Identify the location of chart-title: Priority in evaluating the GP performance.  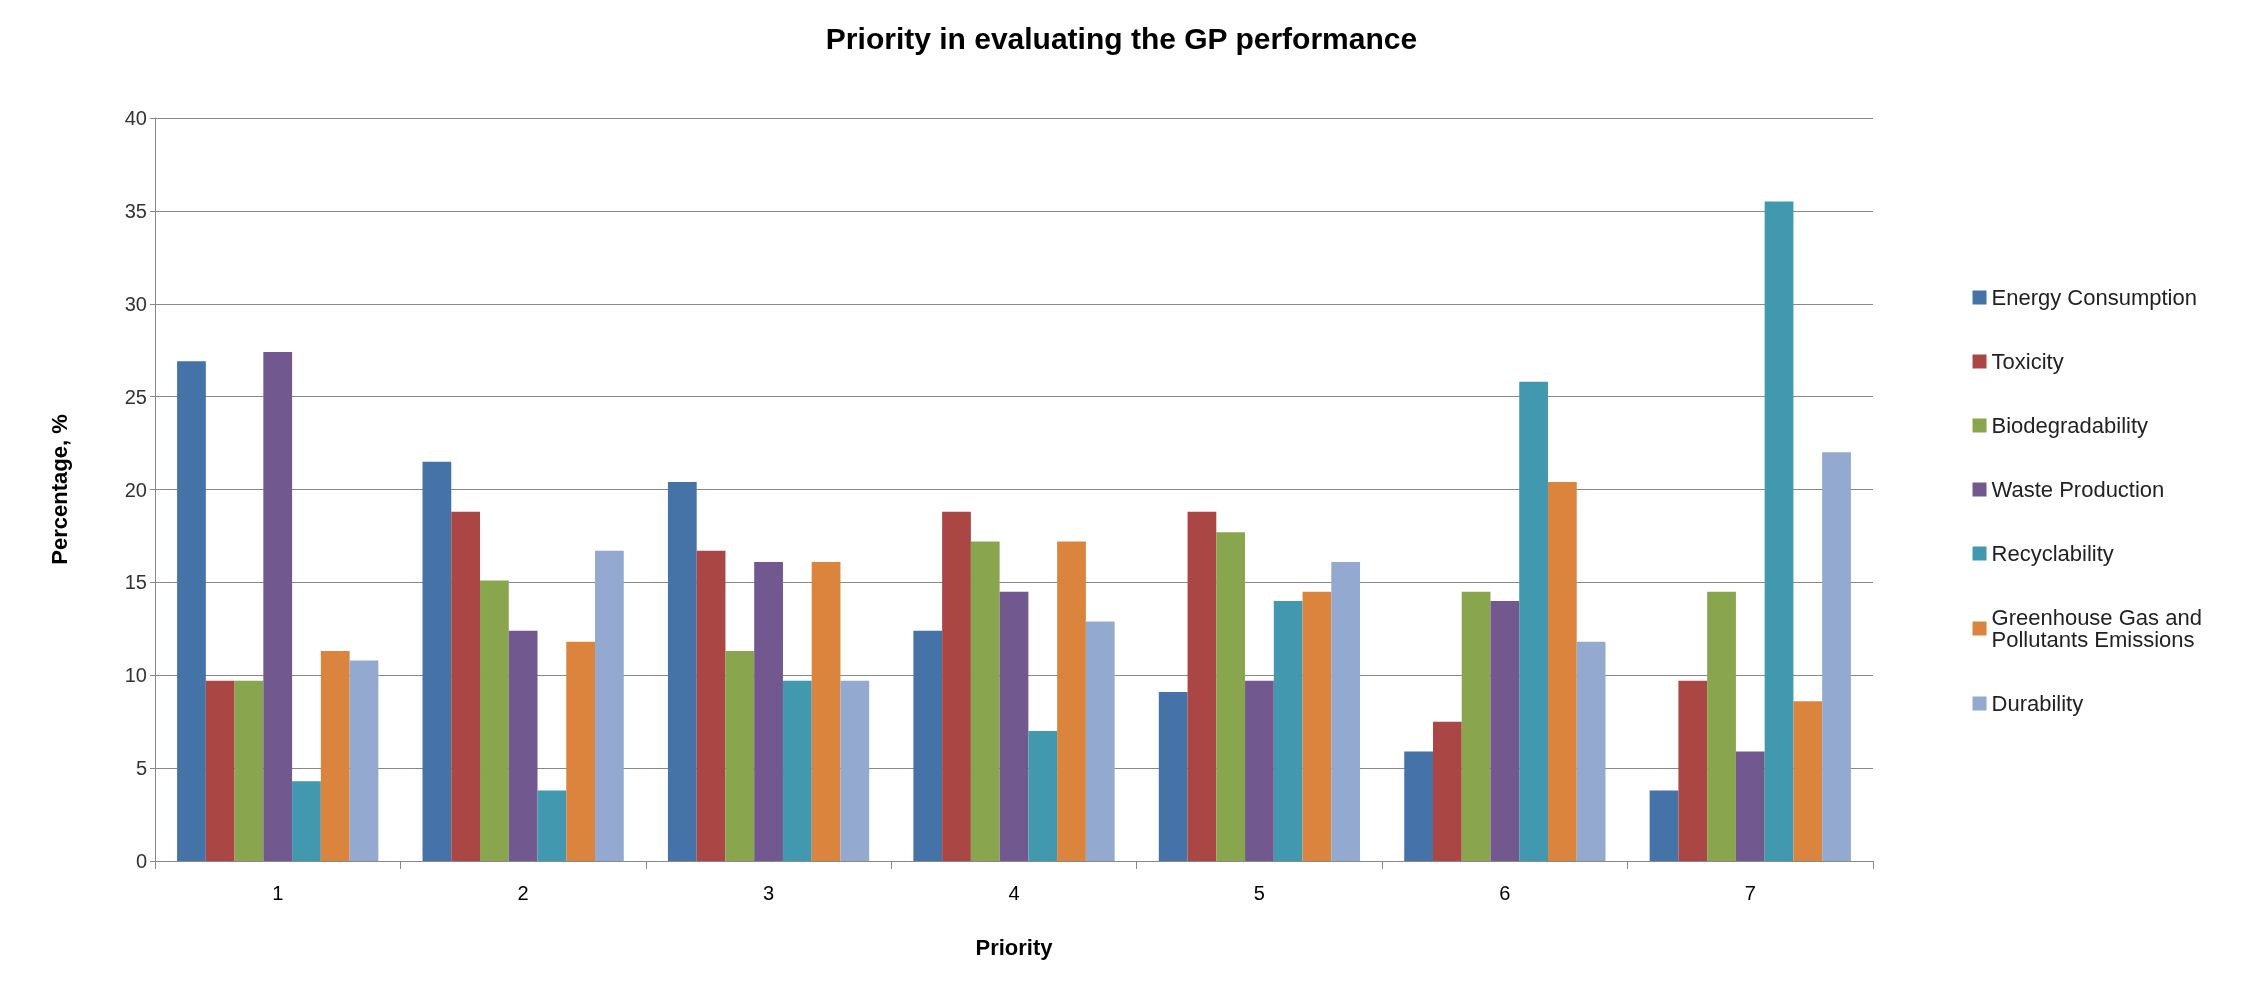
(1121, 38).